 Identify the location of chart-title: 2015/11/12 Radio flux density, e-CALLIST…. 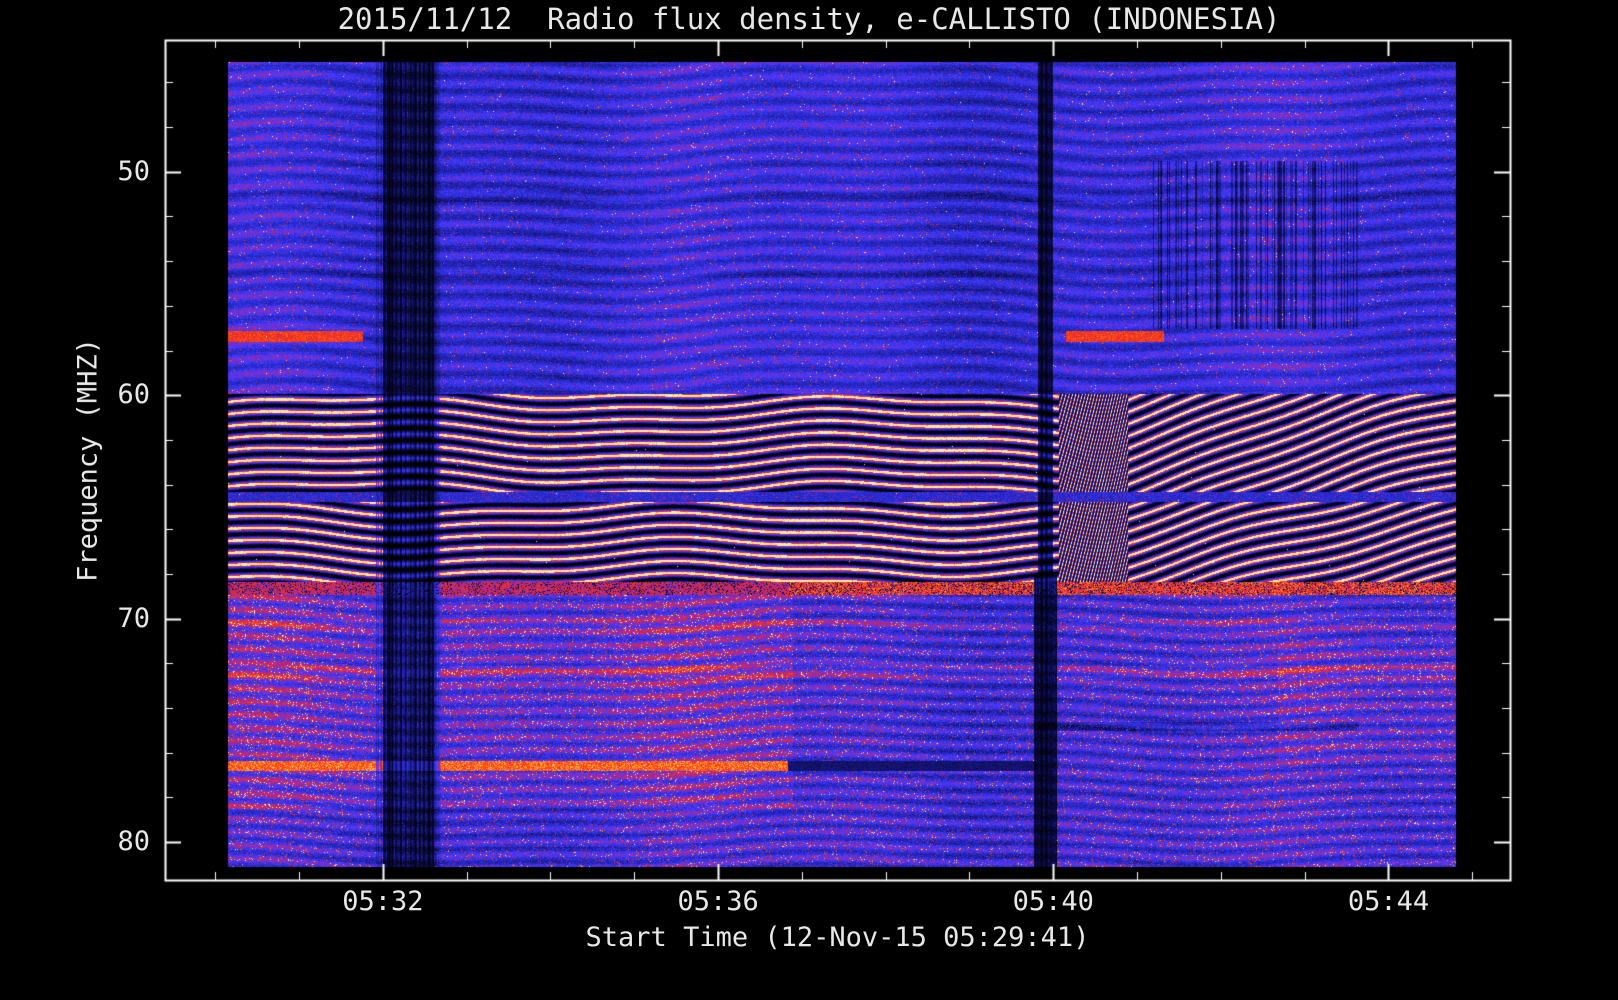
(809, 19).